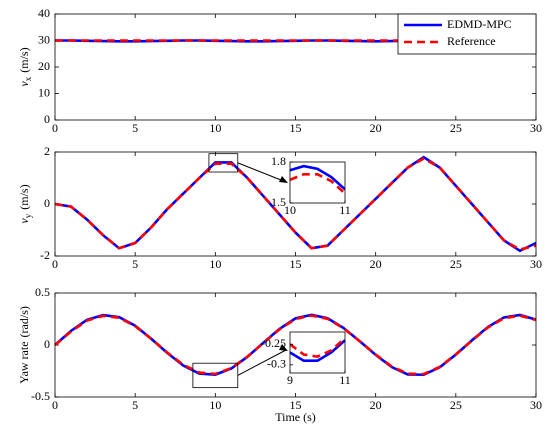 This screenshot has height=431, width=550. I want to click on inset-y-tick-label: 1.5, so click(278, 202).